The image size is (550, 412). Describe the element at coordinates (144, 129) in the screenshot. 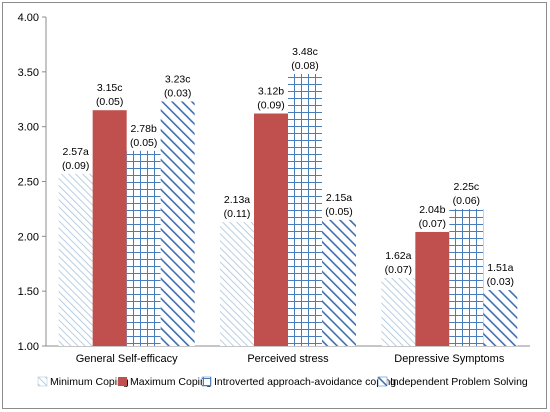

I see `bar-value-label: 2.78b` at that location.